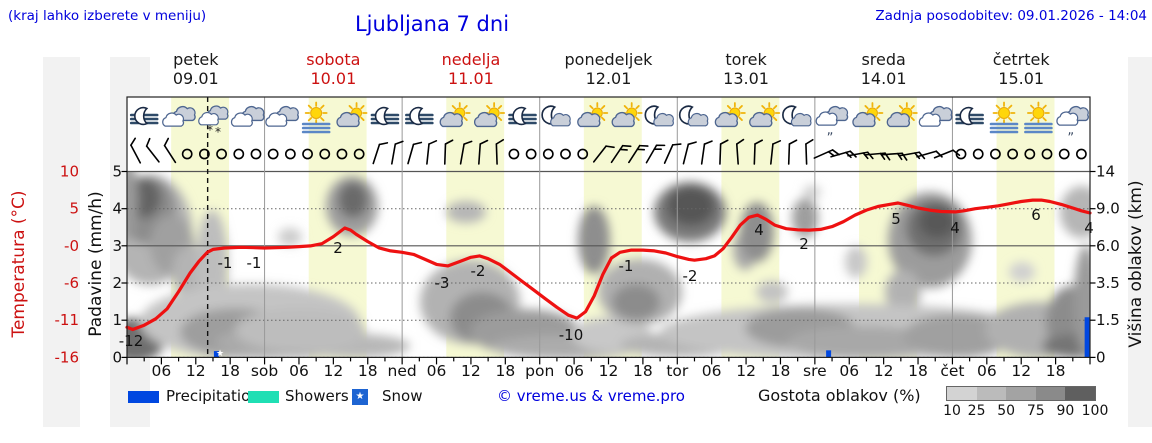 Image resolution: width=1152 pixels, height=443 pixels. I want to click on cloud-snow-icon: * *, so click(213, 122).